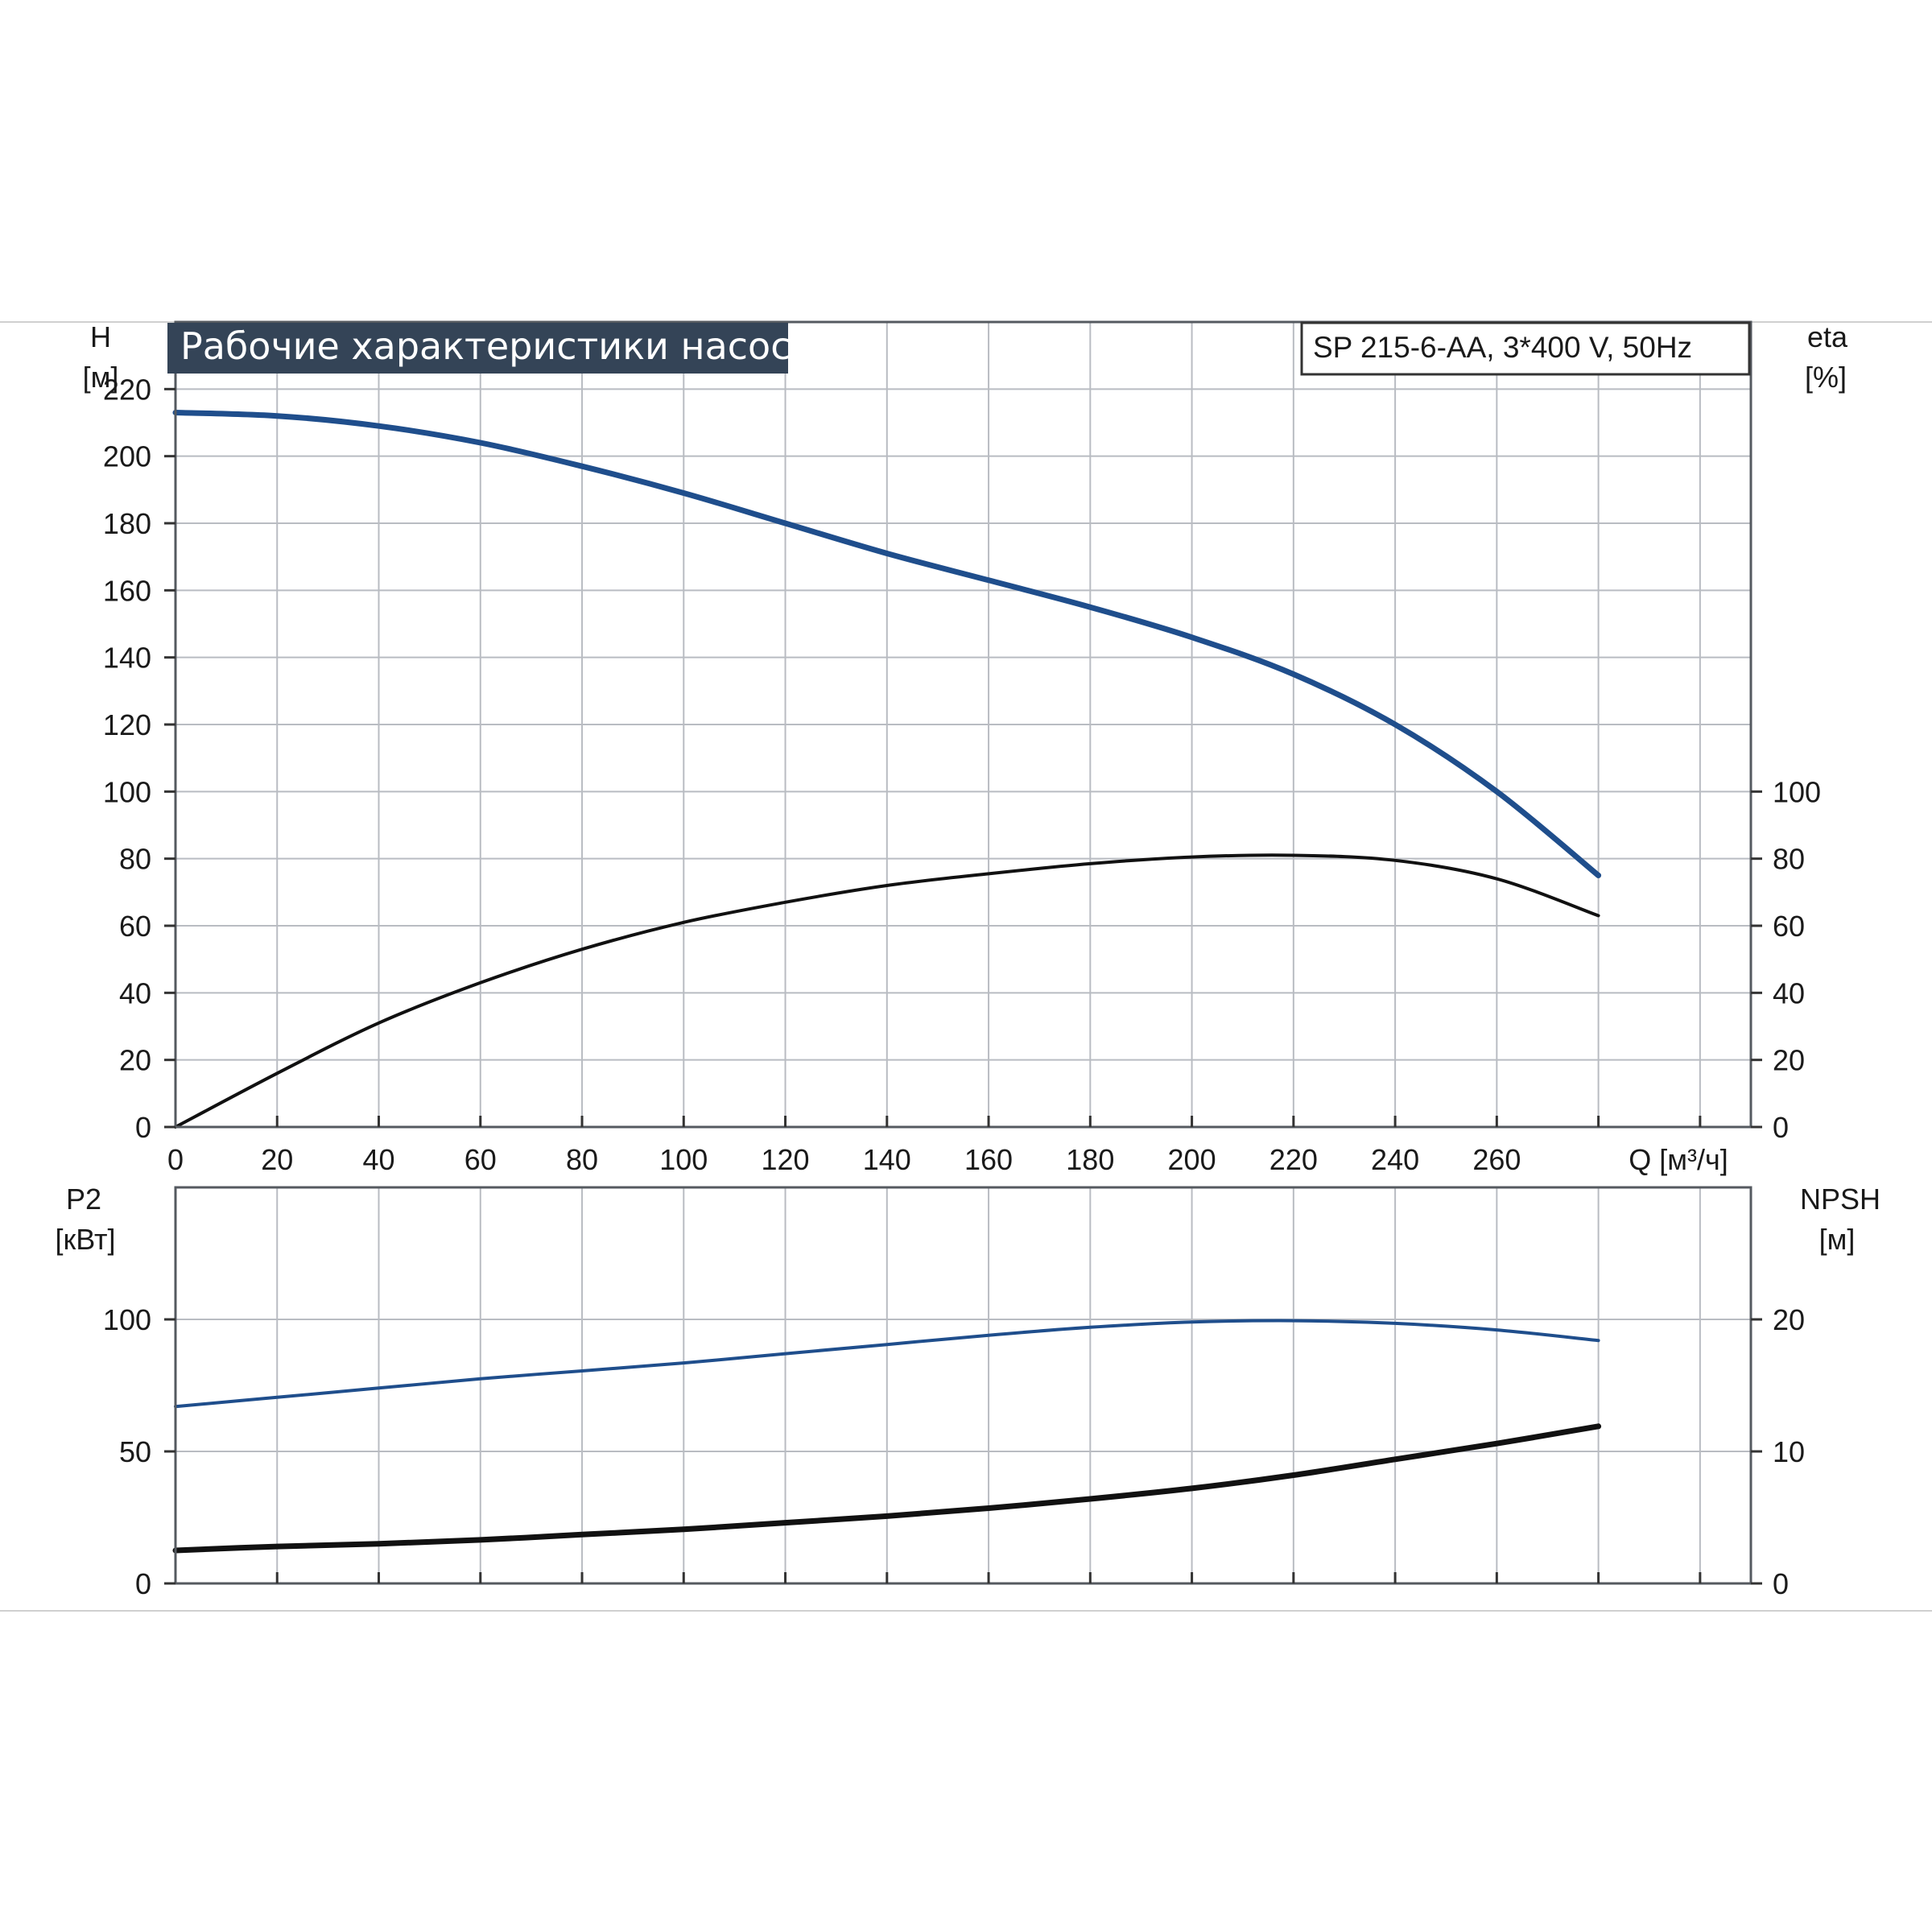  Describe the element at coordinates (1090, 1159) in the screenshot. I see `x-tick-label: 180` at that location.